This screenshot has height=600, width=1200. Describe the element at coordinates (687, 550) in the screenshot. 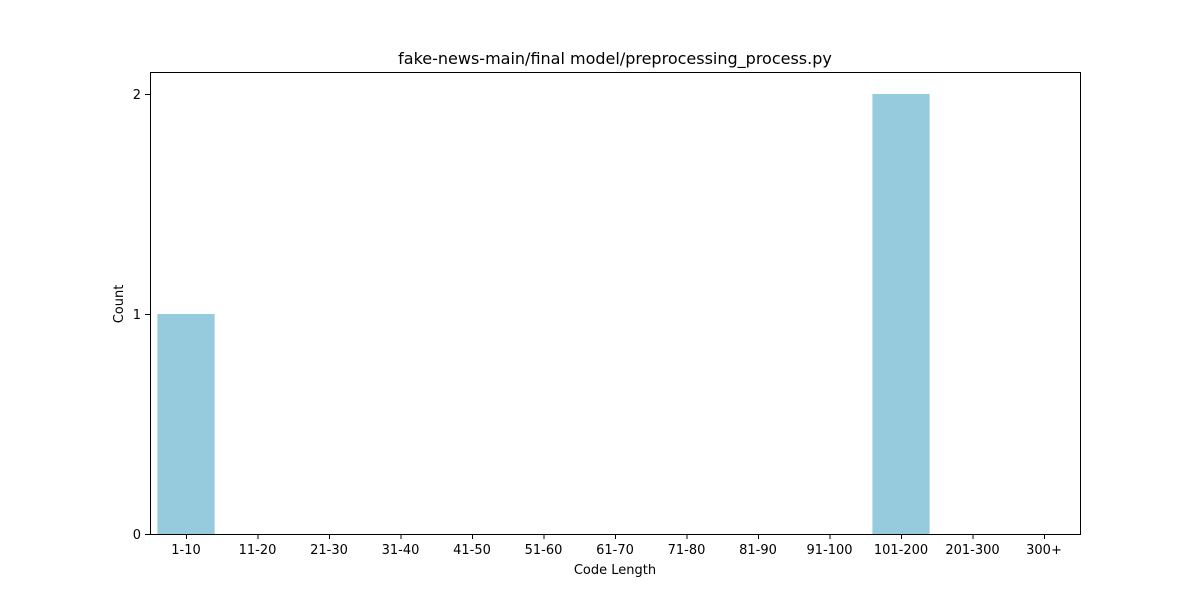

I see `x-tick-label: 71-80` at that location.